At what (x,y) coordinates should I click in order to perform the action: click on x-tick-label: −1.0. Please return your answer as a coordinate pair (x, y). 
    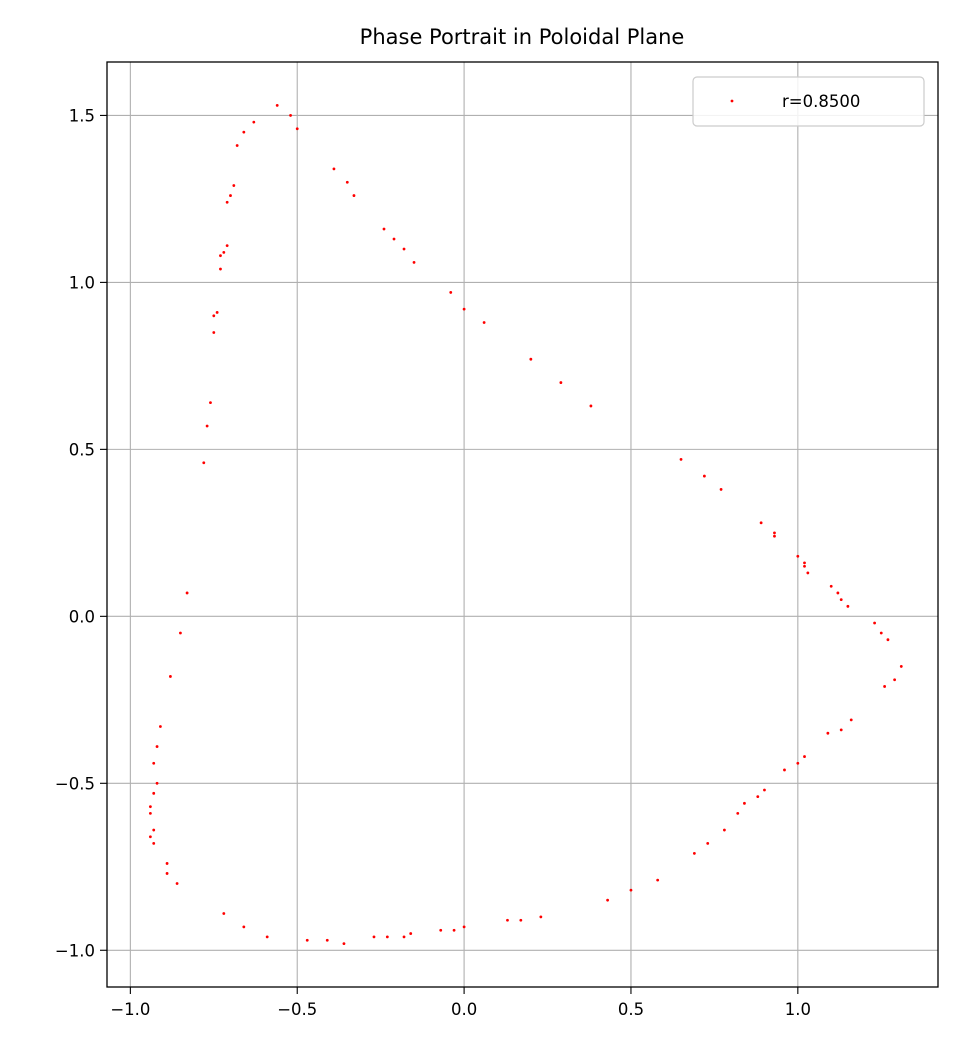
    Looking at the image, I should click on (130, 1009).